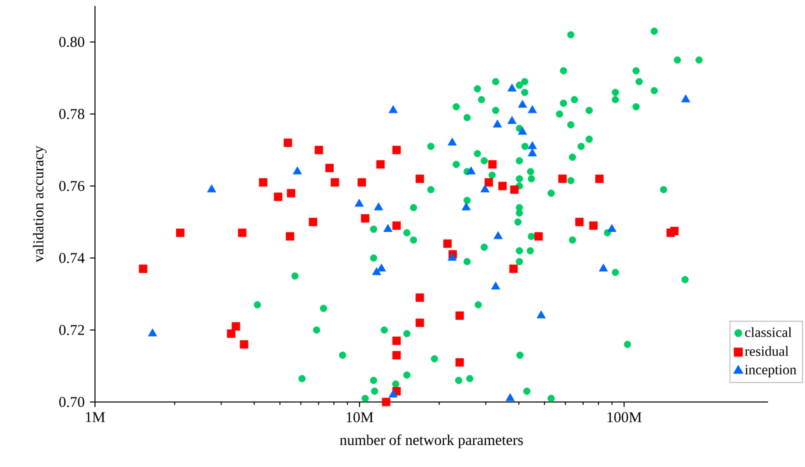 The width and height of the screenshot is (805, 467). What do you see at coordinates (768, 332) in the screenshot?
I see `legend-label: classical` at bounding box center [768, 332].